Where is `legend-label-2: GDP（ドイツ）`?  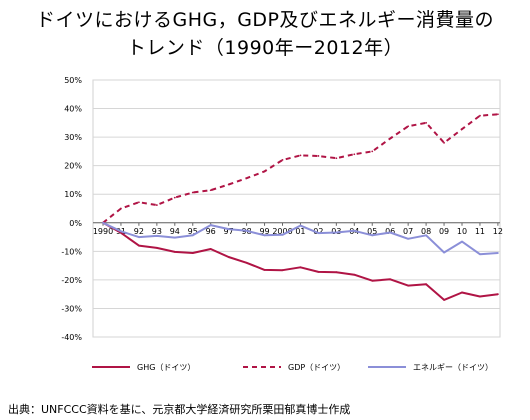
legend-label-2: GDP（ドイツ） is located at coordinates (316, 367).